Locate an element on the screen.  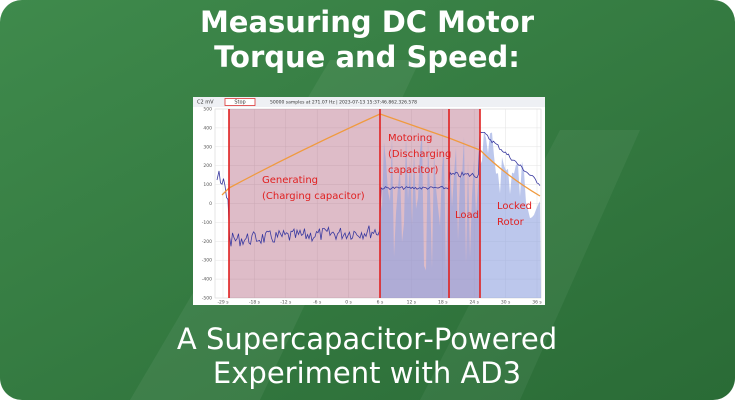
x-label: -12 s is located at coordinates (286, 303).